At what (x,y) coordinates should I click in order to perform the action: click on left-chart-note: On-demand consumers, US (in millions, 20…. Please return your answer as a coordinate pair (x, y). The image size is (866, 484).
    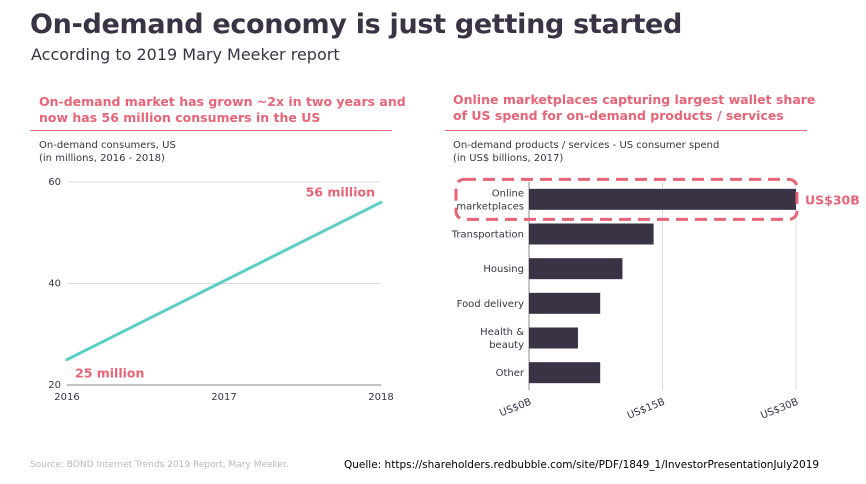
    Looking at the image, I should click on (107, 152).